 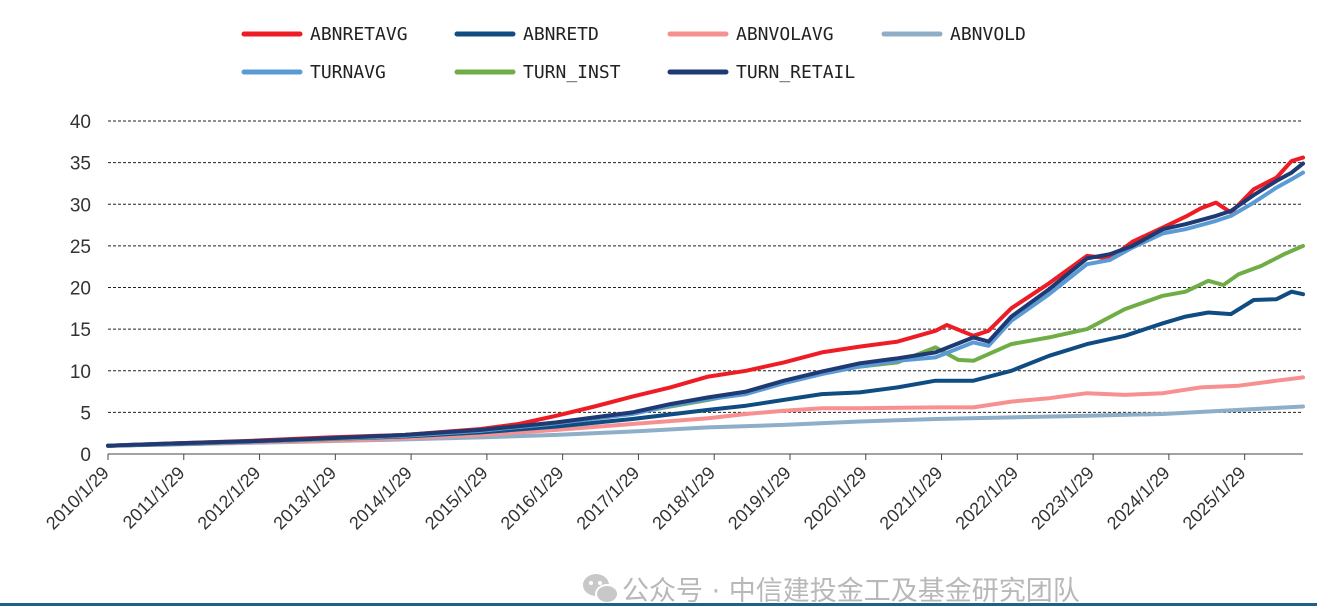 I want to click on legend-label-abnvold: ABNVOLD, so click(x=988, y=34).